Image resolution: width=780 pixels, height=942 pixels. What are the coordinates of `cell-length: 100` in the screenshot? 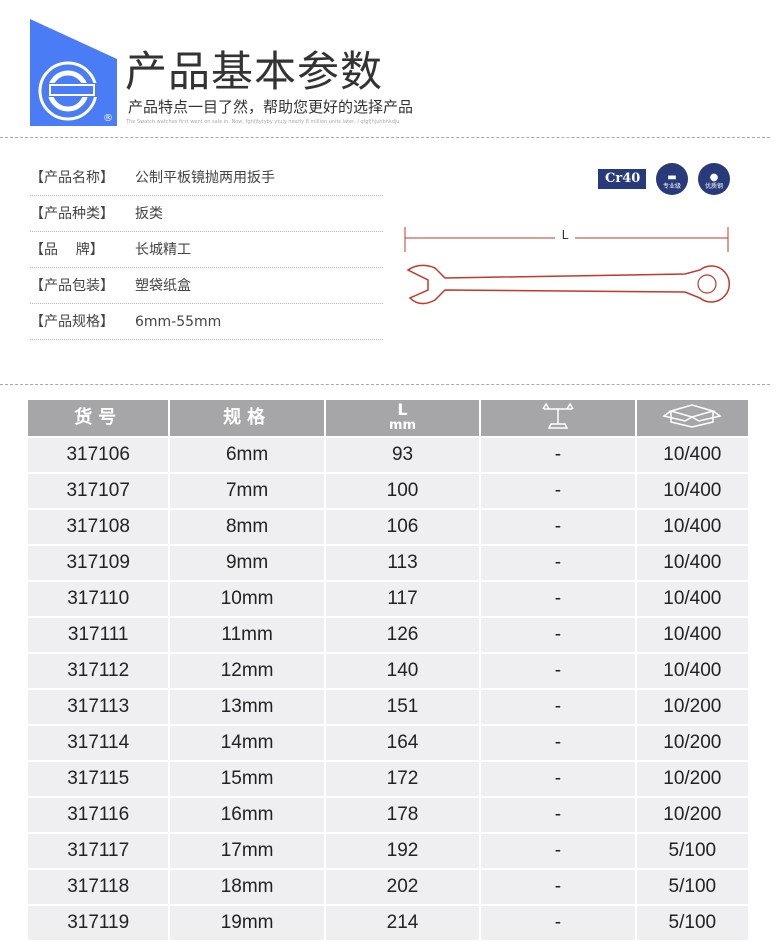 It's located at (402, 491).